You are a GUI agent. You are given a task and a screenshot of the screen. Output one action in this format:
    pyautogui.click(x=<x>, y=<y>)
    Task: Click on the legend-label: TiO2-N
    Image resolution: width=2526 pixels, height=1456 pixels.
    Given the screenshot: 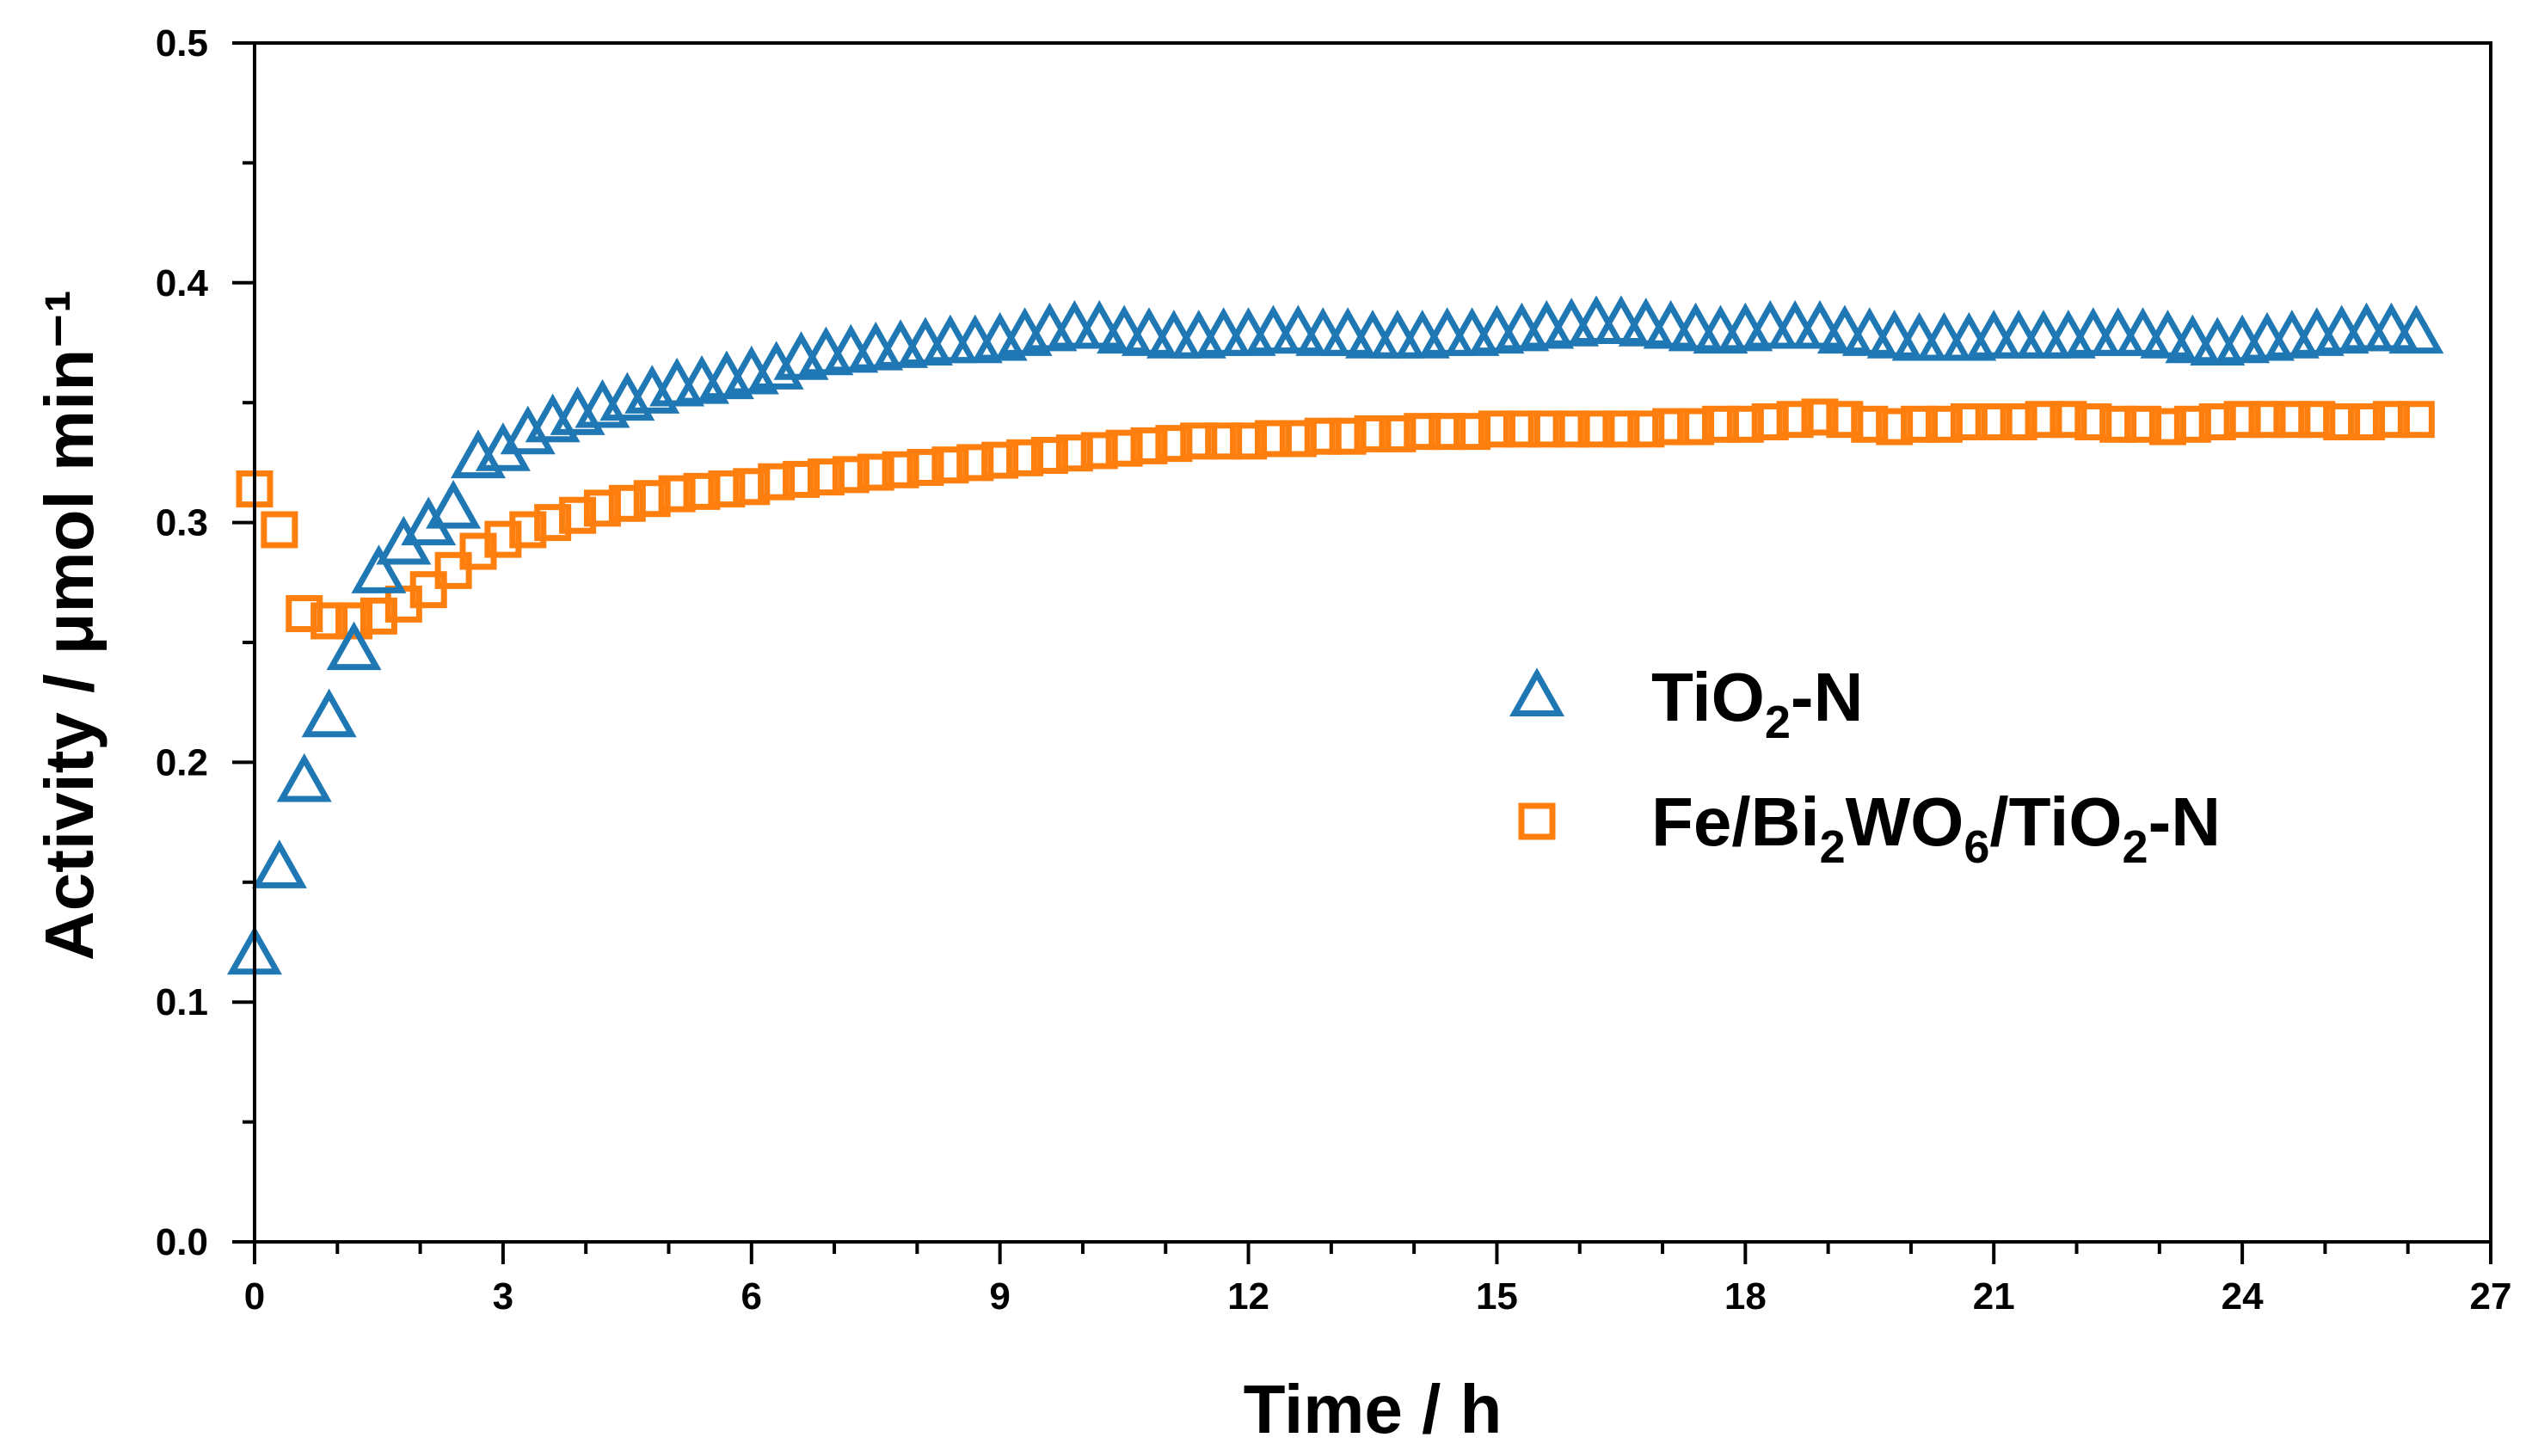 What is the action you would take?
    pyautogui.click(x=1757, y=704)
    